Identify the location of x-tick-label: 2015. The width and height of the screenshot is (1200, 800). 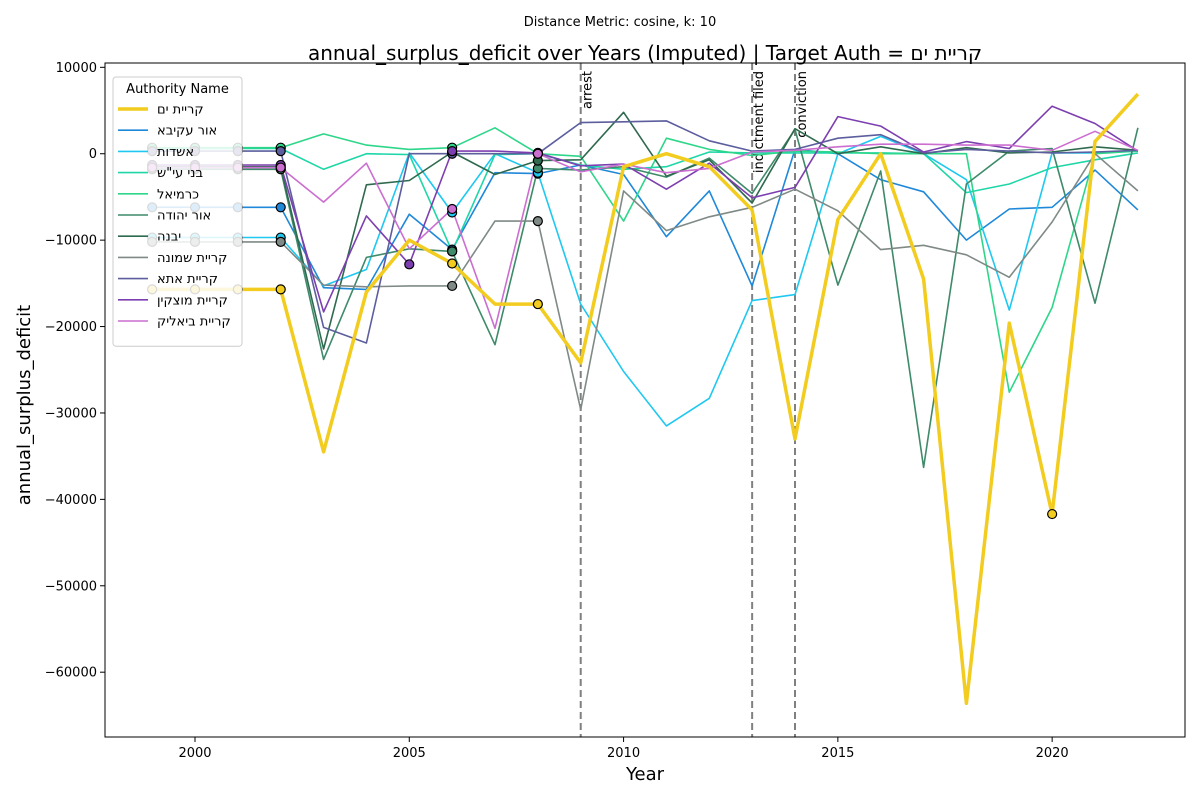
(837, 753).